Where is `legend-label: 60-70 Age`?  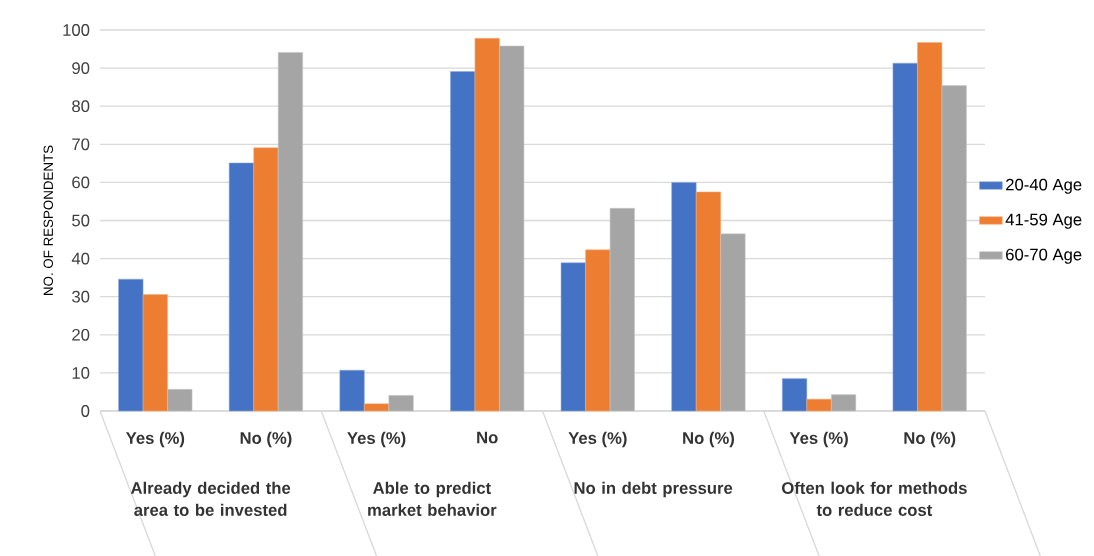
legend-label: 60-70 Age is located at coordinates (1044, 256).